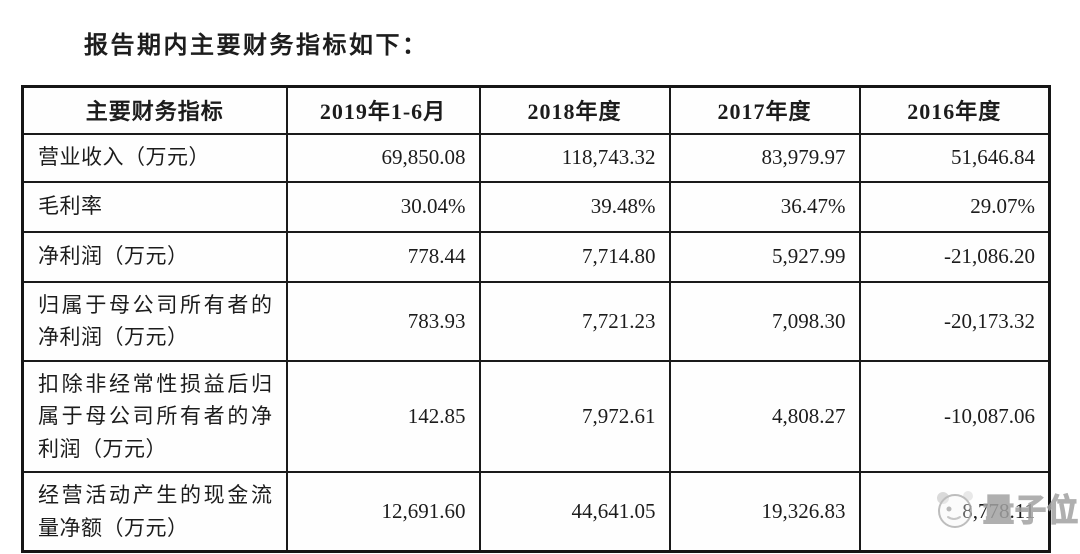 The image size is (1080, 554). I want to click on column-header-2016: 2016年度, so click(954, 110).